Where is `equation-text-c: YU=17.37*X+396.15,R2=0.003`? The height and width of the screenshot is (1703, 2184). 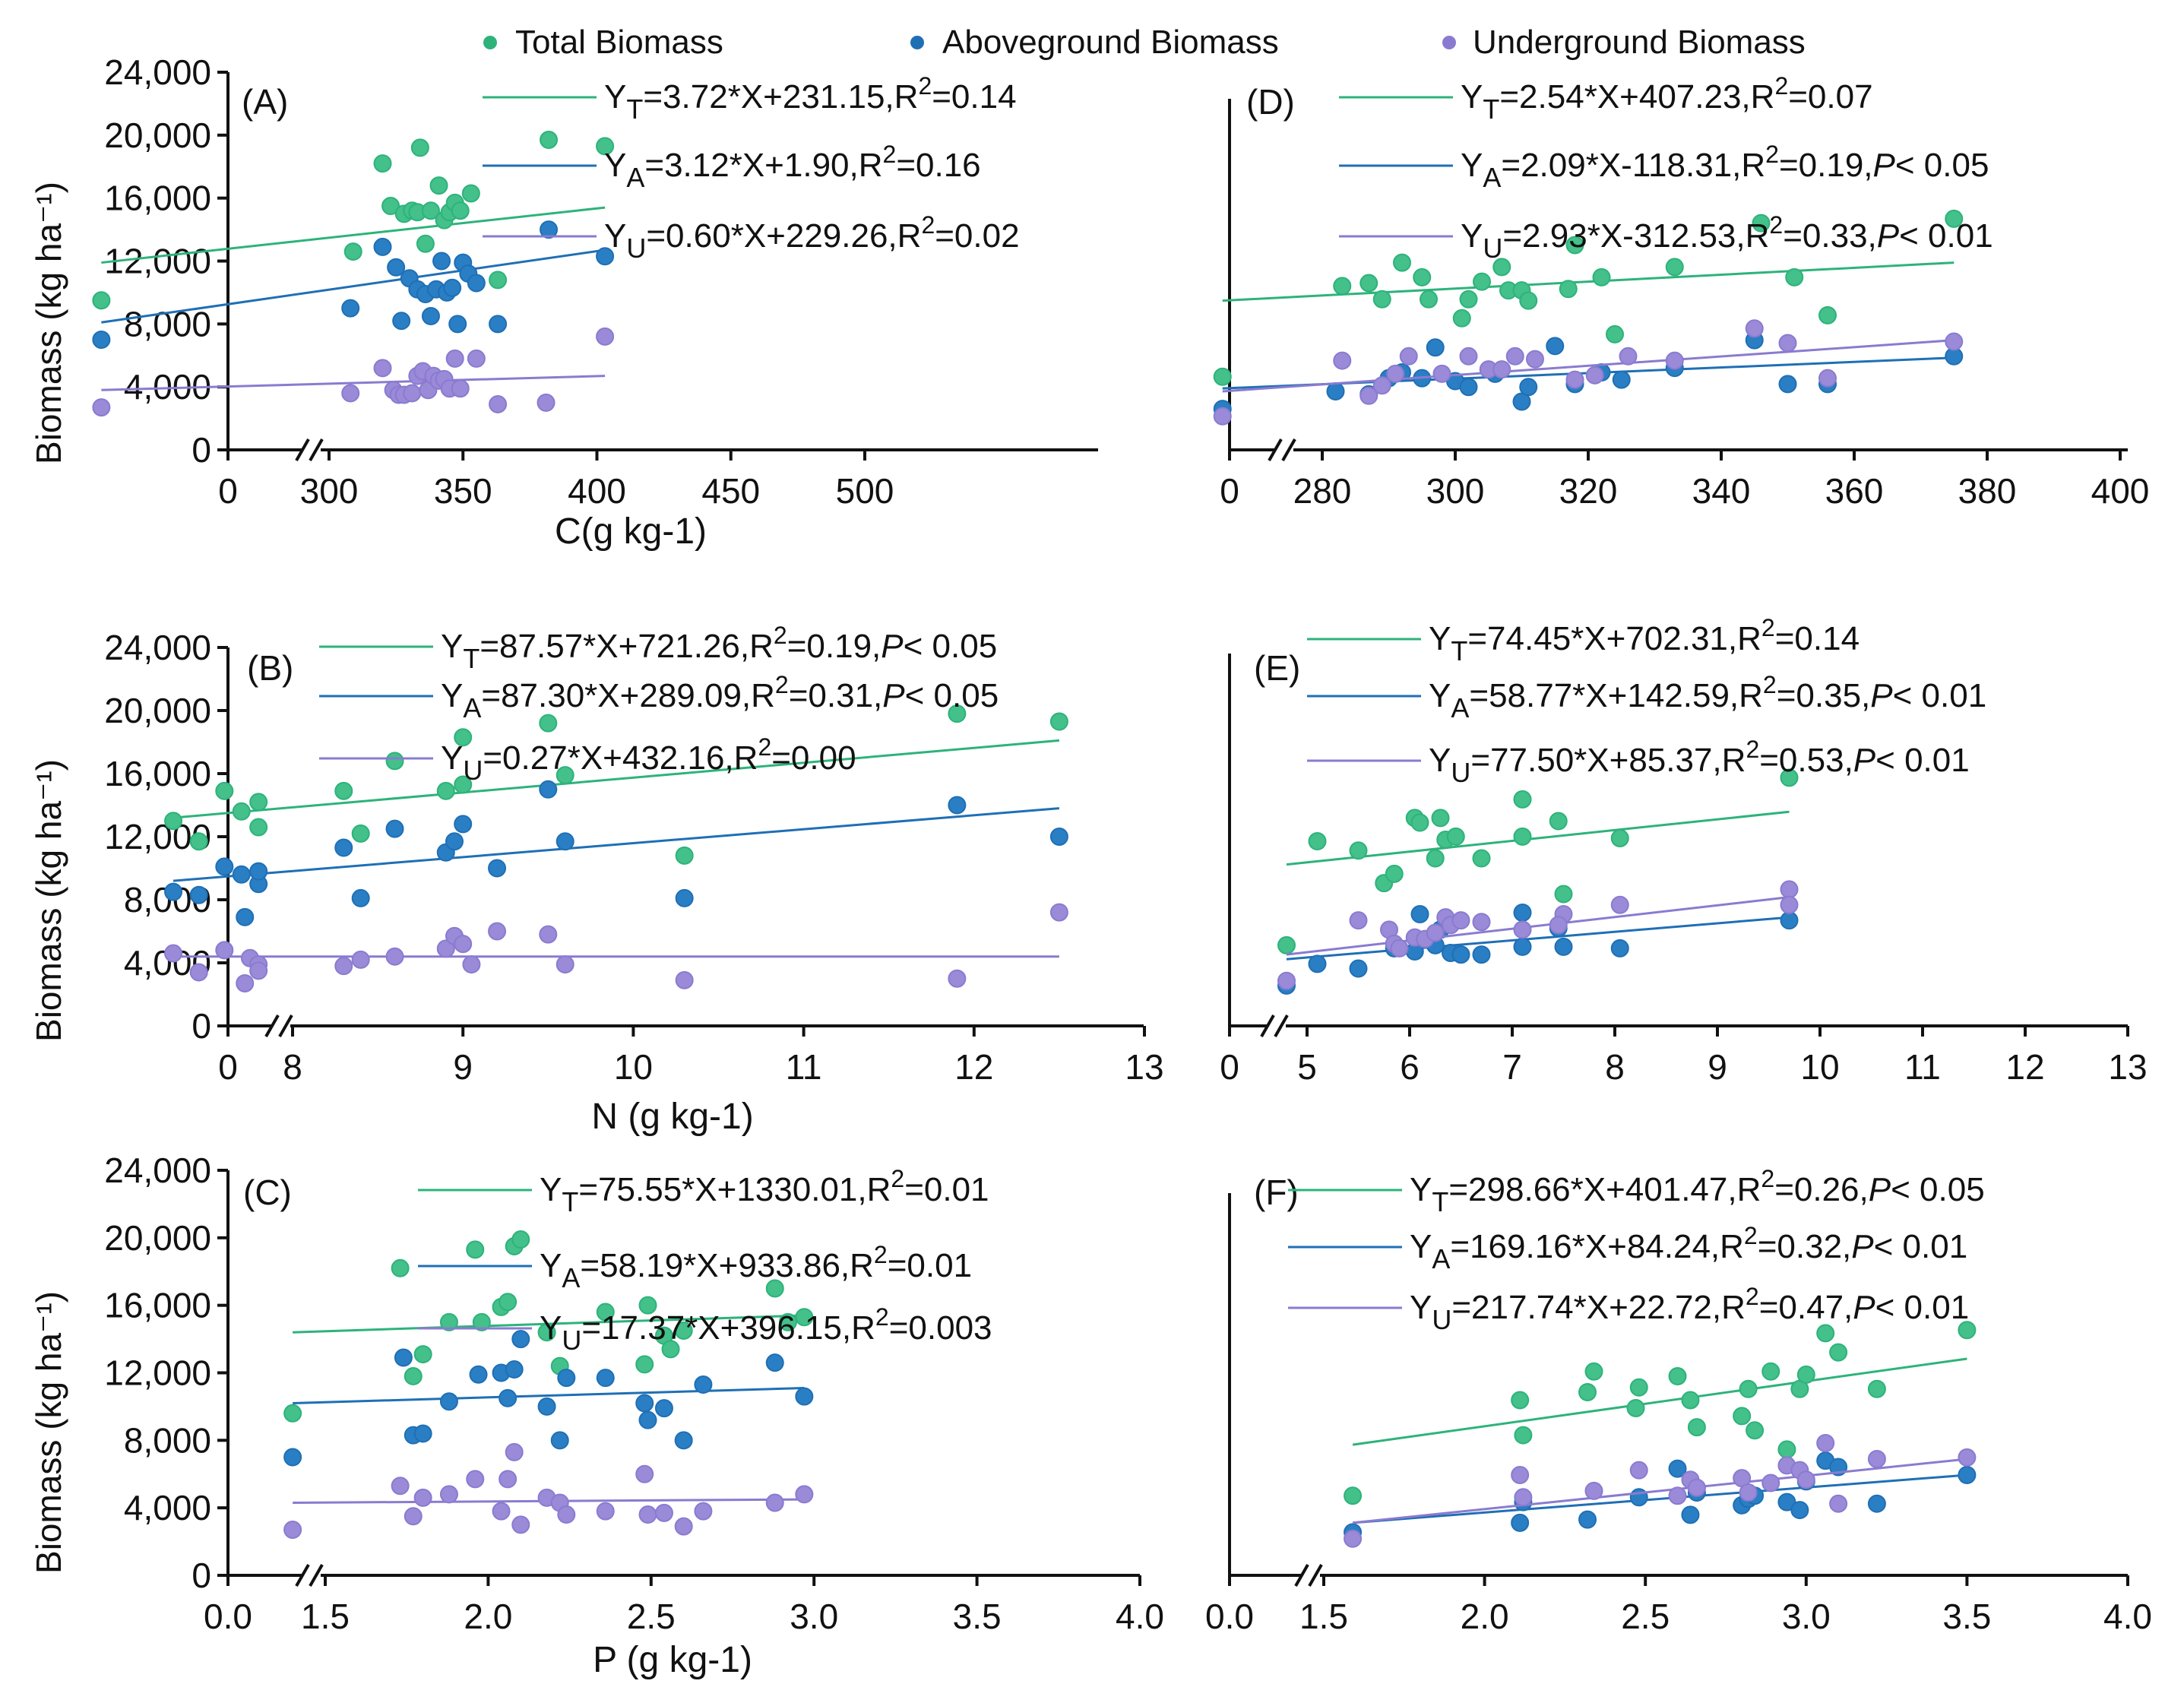 equation-text-c: YU=17.37*X+396.15,R2=0.003 is located at coordinates (766, 1329).